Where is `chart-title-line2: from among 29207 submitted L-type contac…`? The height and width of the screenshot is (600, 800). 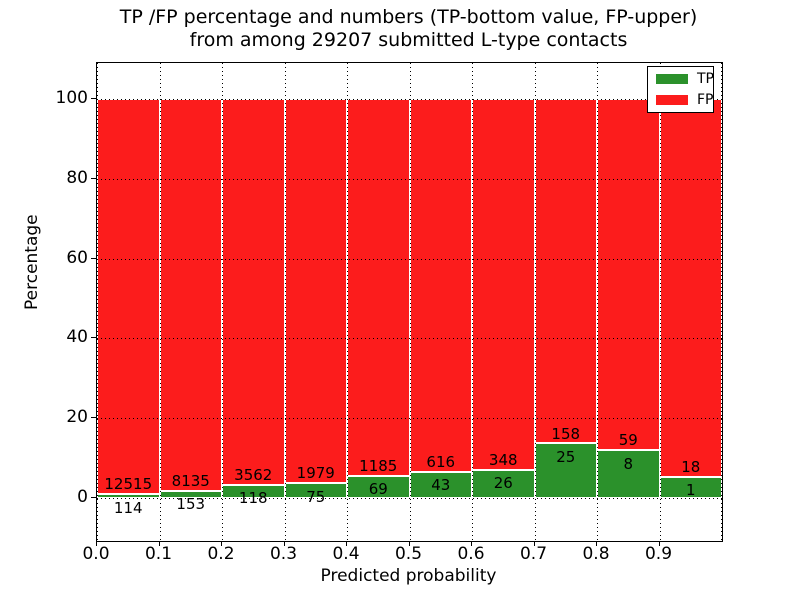
chart-title-line2: from among 29207 submitted L-type contac… is located at coordinates (408, 40).